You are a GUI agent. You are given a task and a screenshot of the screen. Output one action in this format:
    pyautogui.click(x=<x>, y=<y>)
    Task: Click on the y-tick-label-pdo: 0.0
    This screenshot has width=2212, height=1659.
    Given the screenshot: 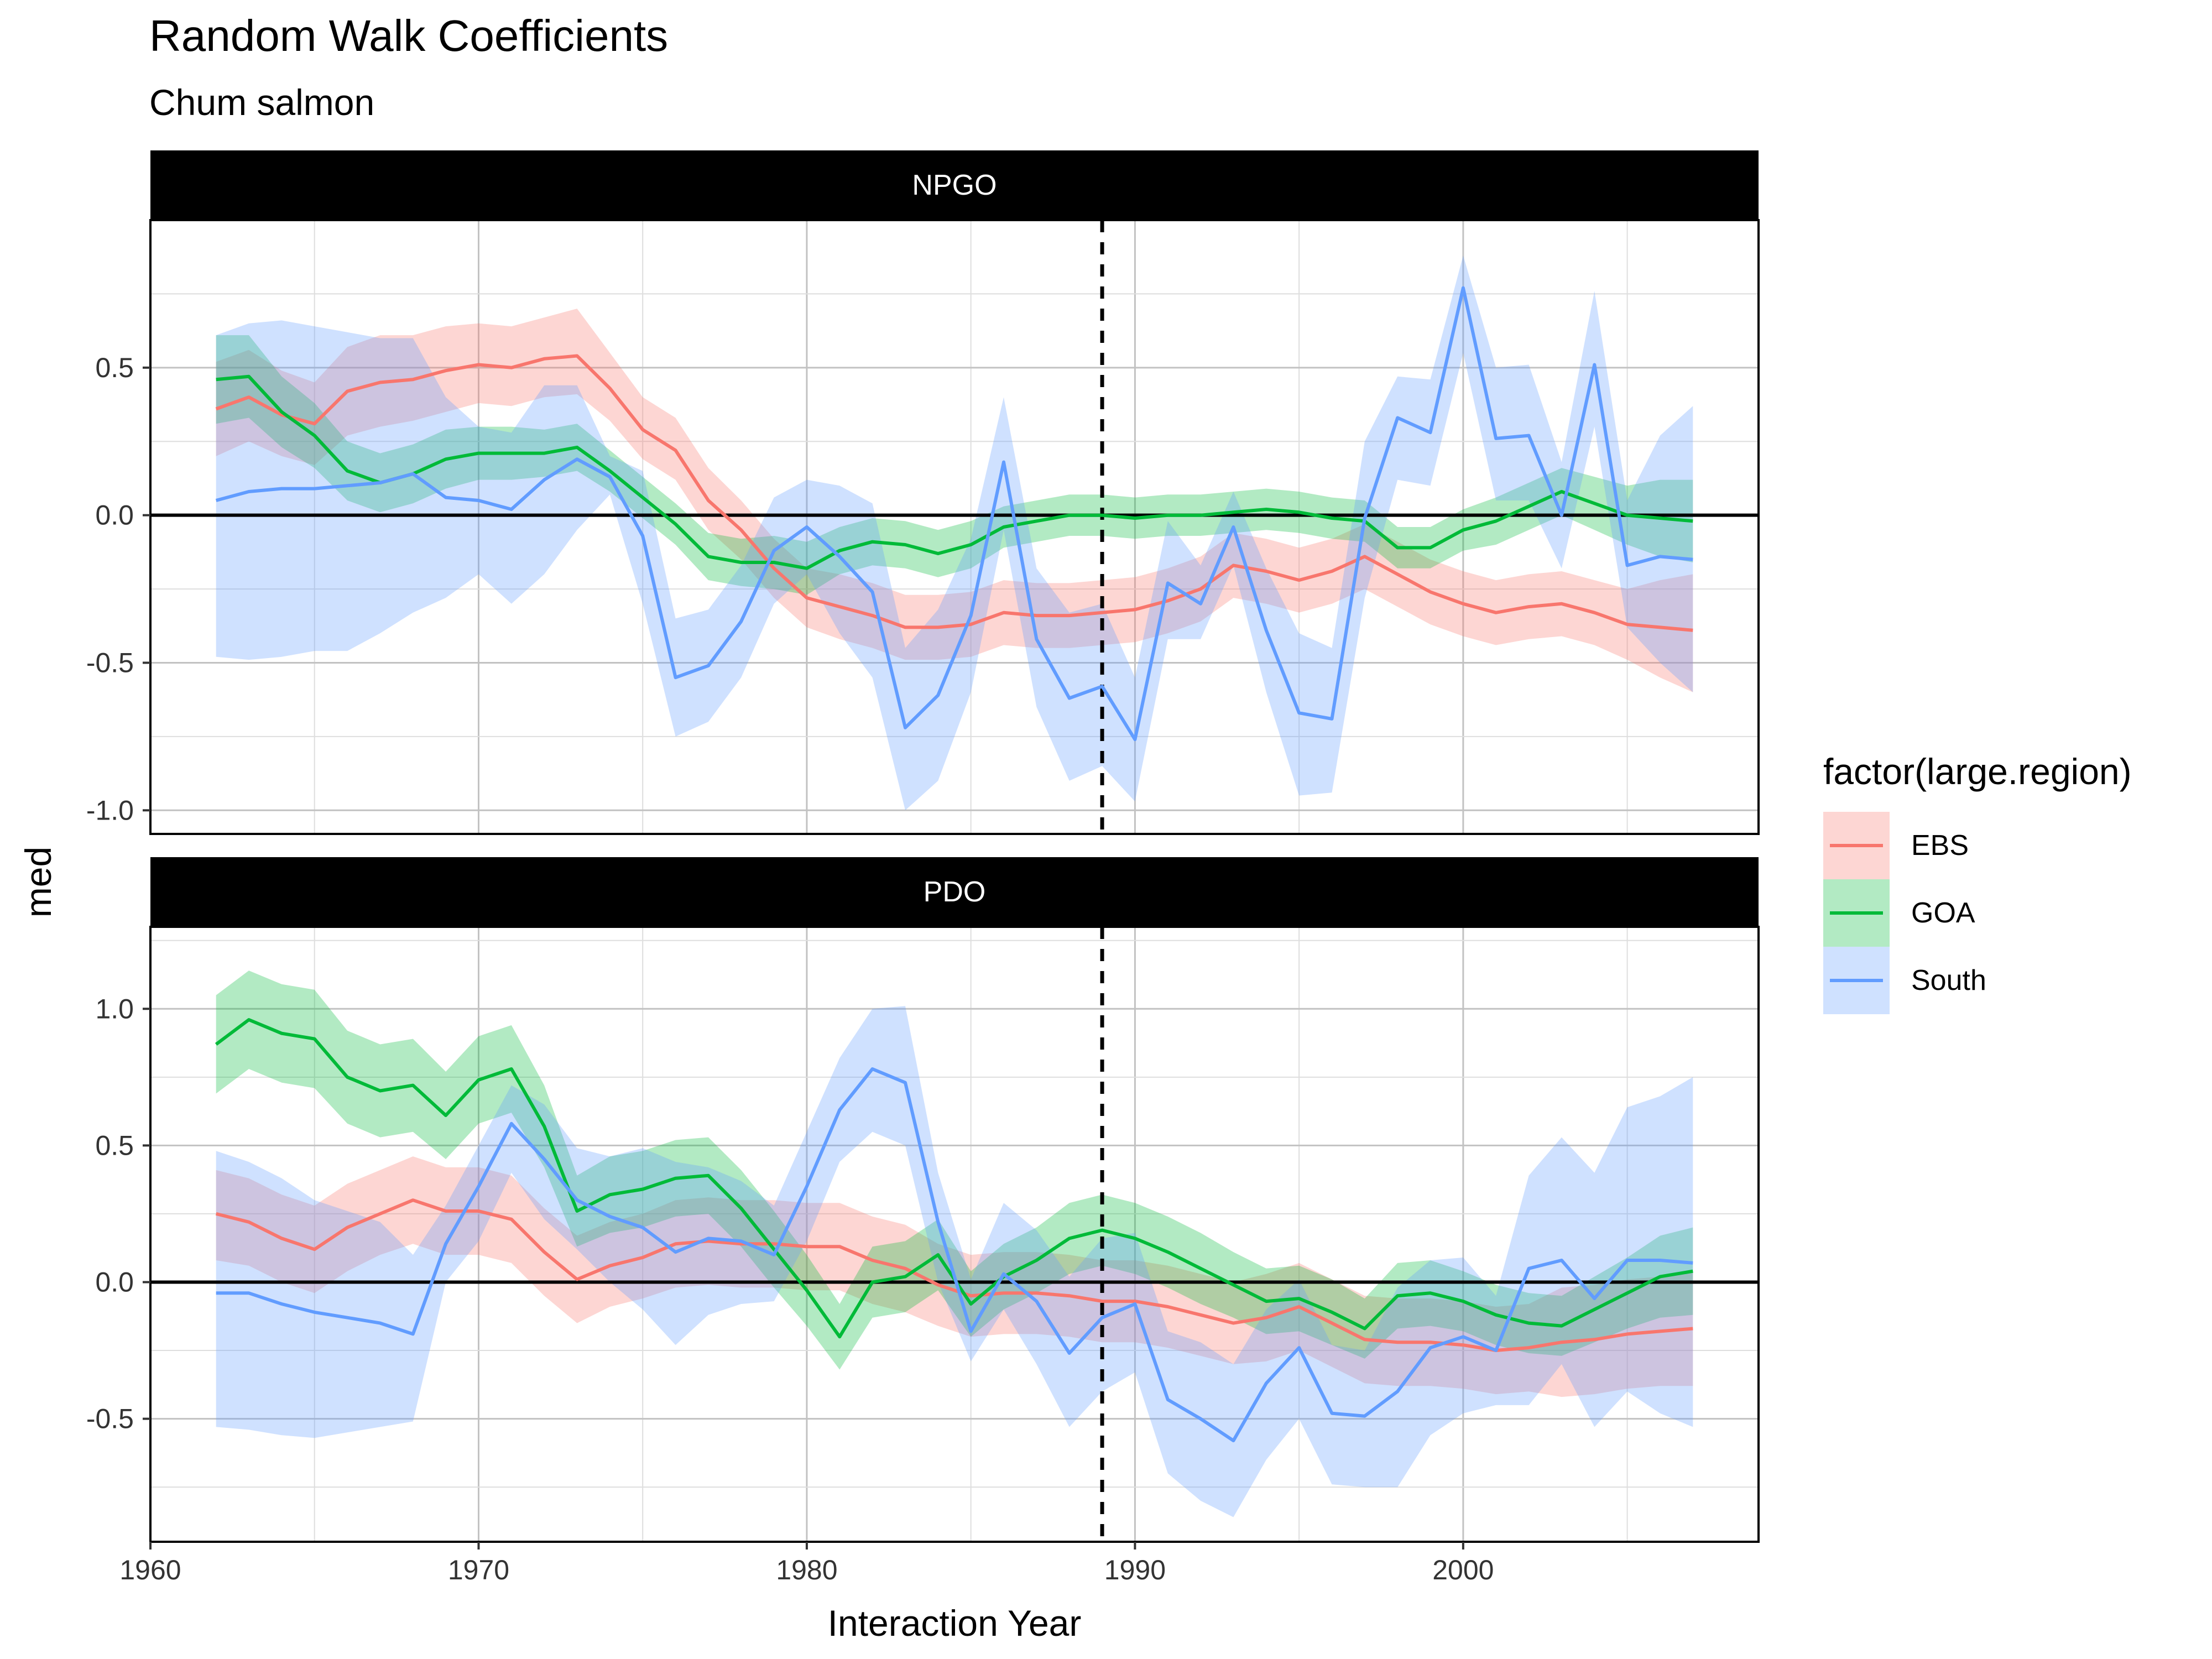 What is the action you would take?
    pyautogui.click(x=115, y=1282)
    